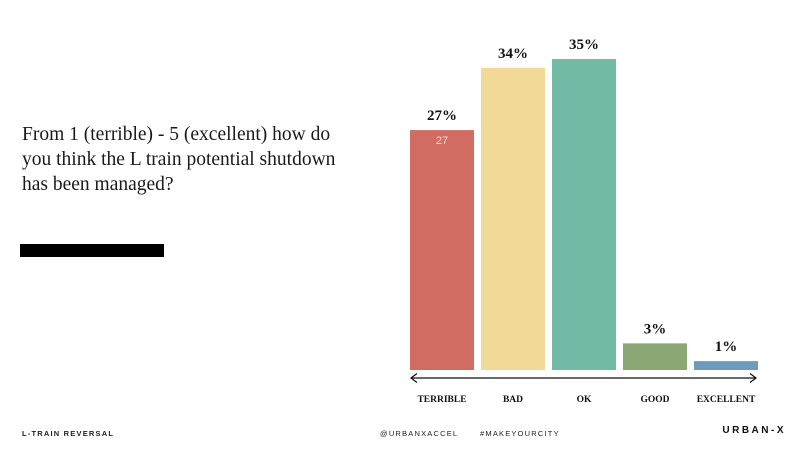  What do you see at coordinates (584, 214) in the screenshot?
I see `bar-ok` at bounding box center [584, 214].